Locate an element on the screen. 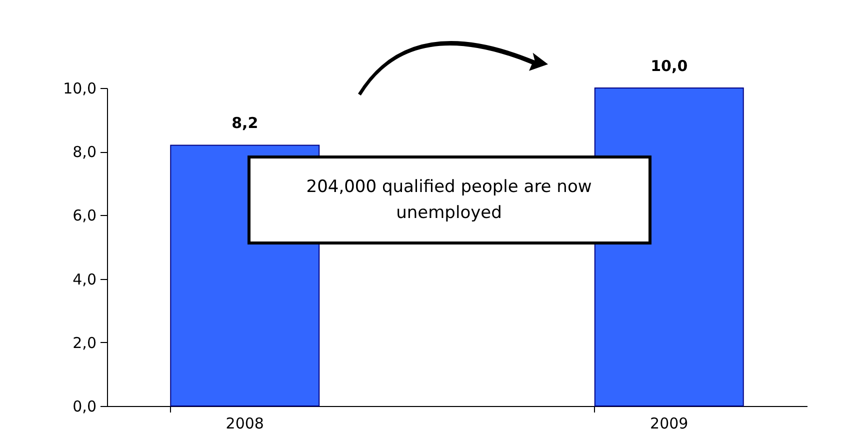  x-tick-label: 2008 is located at coordinates (245, 423).